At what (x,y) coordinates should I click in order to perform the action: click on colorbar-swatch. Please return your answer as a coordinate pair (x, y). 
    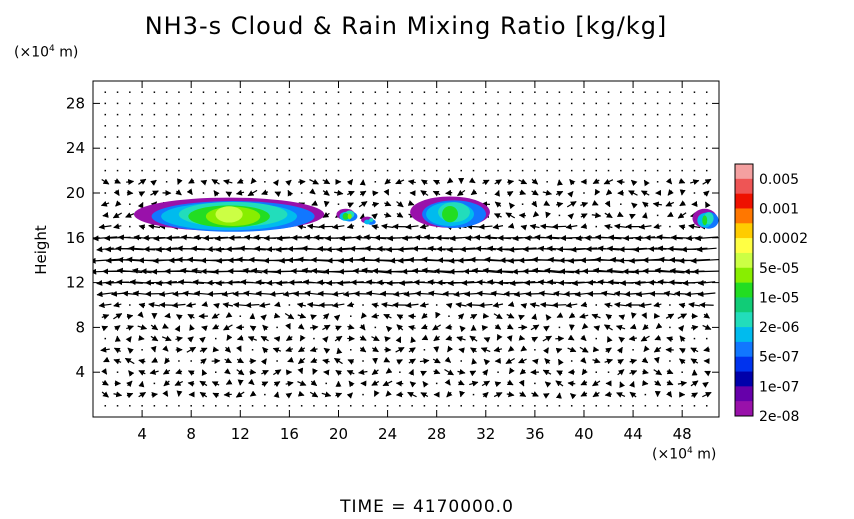
    Looking at the image, I should click on (744, 246).